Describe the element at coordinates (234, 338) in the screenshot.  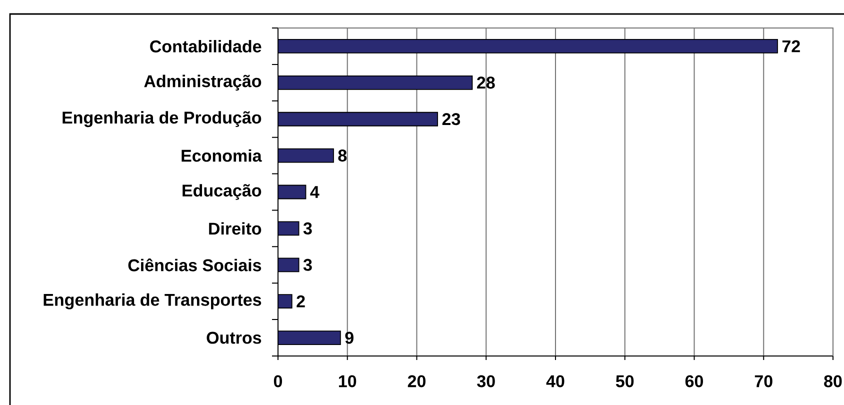
I see `y-tick-label: Outros` at that location.